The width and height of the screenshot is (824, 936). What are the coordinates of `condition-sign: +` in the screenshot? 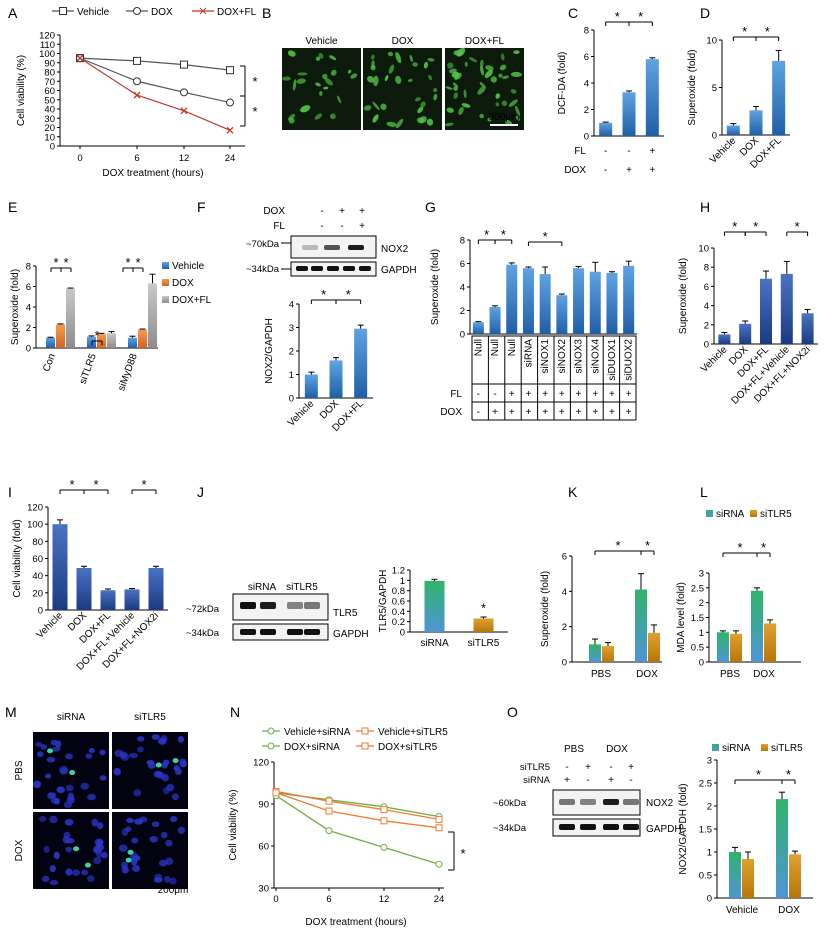 It's located at (562, 412).